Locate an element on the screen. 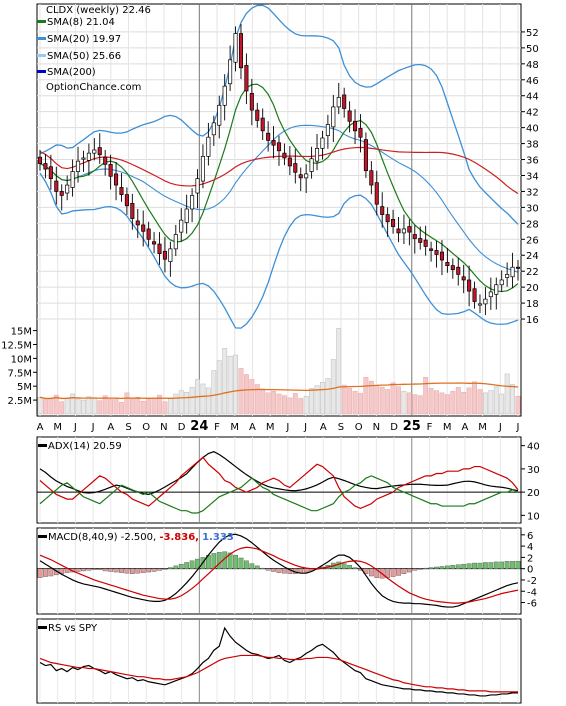  rs-legend-swatch is located at coordinates (42, 627).